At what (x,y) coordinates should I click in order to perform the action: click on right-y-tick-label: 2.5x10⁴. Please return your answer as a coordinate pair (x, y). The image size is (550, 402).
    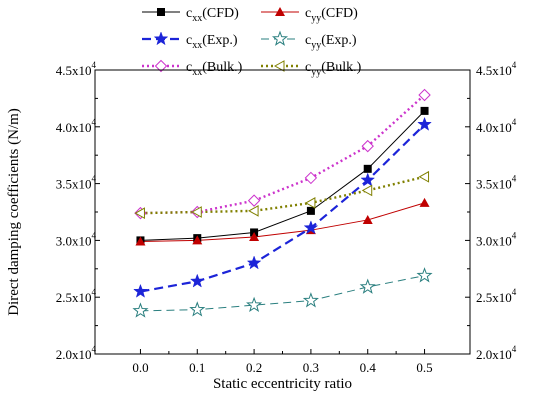
    Looking at the image, I should click on (496, 296).